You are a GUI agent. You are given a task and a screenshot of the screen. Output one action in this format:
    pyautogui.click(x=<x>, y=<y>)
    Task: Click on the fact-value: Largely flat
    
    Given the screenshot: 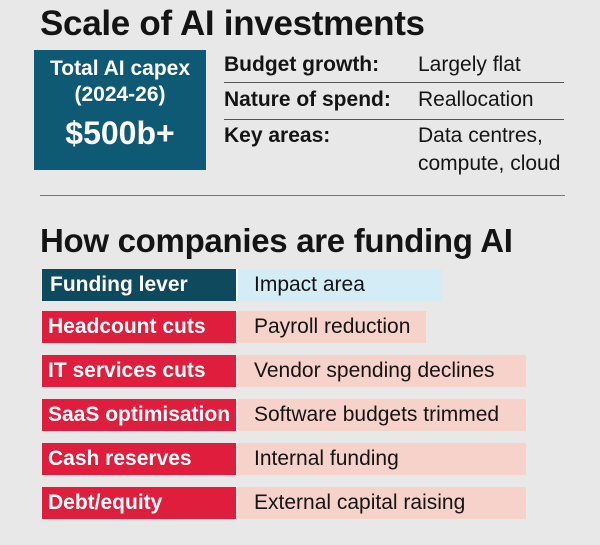 What is the action you would take?
    pyautogui.click(x=469, y=64)
    